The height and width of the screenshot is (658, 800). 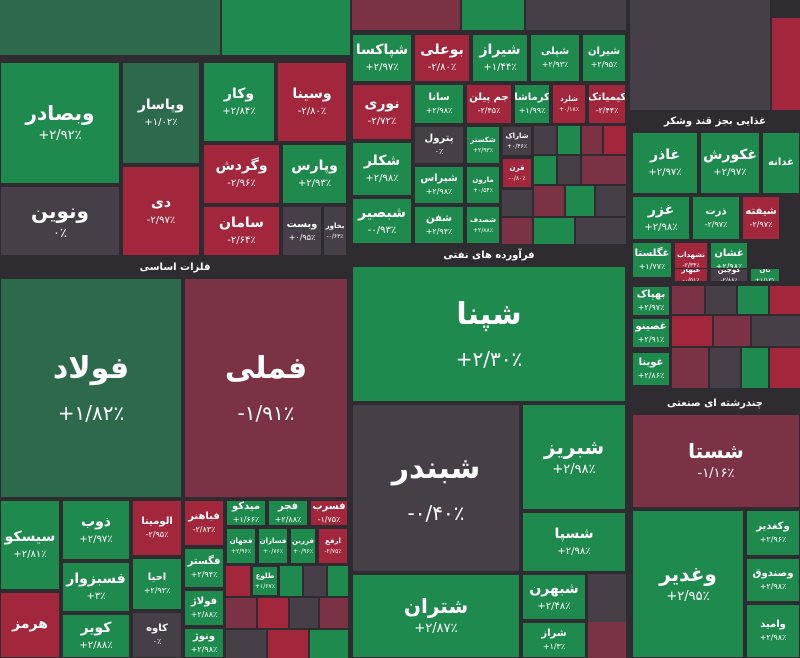 What do you see at coordinates (241, 166) in the screenshot?
I see `stock-name: وگردش` at bounding box center [241, 166].